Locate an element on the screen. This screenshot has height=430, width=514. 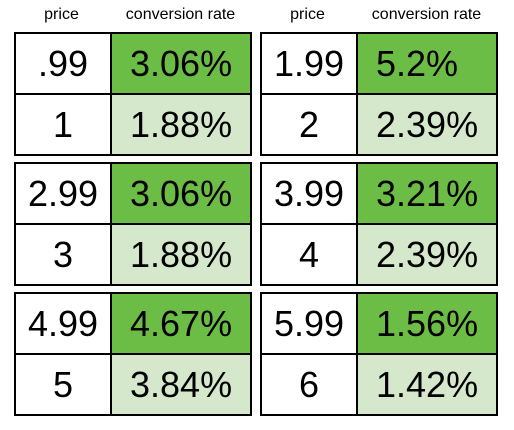
price-block: 2.99 3.06% 3 1.88% is located at coordinates (133, 224).